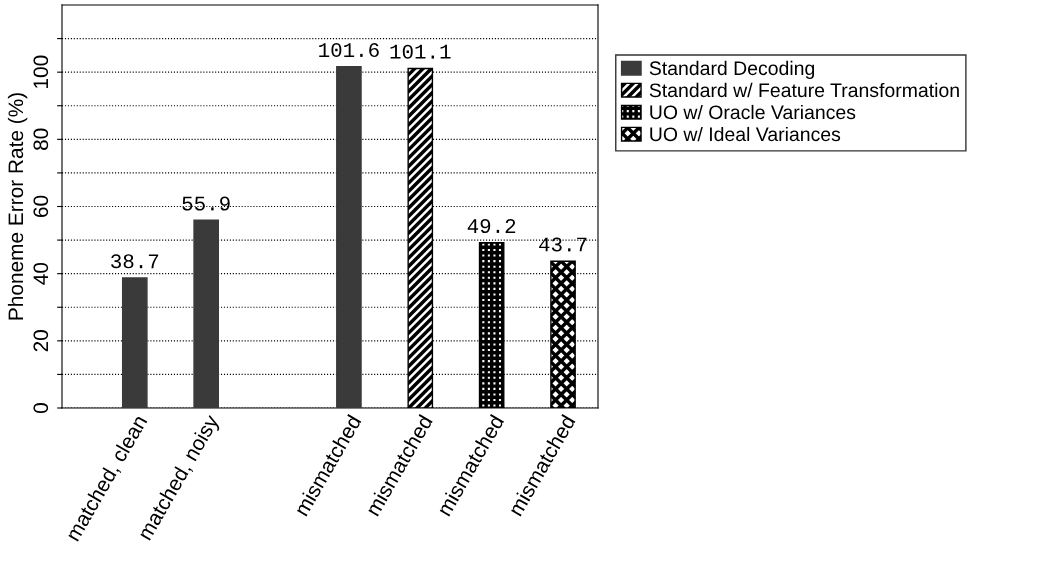 This screenshot has width=1064, height=563. What do you see at coordinates (420, 51) in the screenshot?
I see `data-label: 101.1` at bounding box center [420, 51].